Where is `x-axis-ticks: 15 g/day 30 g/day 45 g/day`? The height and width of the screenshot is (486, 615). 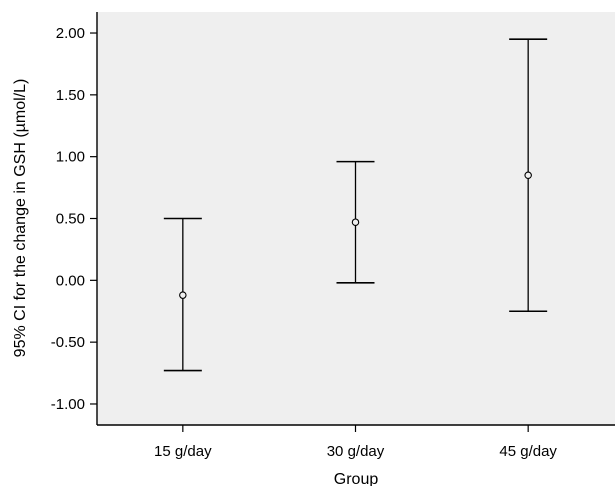
x-axis-ticks: 15 g/day 30 g/day 45 g/day is located at coordinates (355, 442).